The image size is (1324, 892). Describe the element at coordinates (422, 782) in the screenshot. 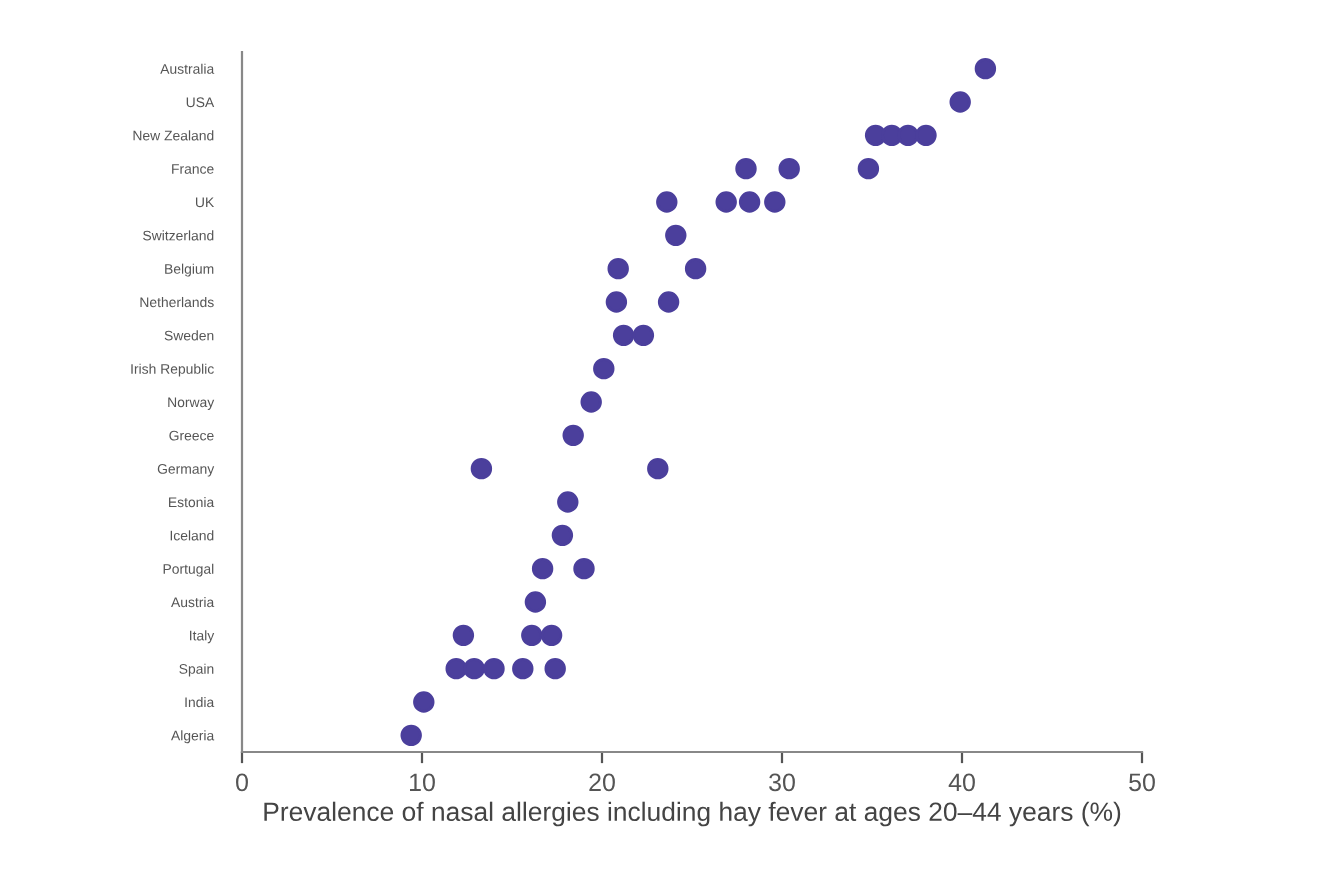

I see `x-tick-label: 10` at that location.